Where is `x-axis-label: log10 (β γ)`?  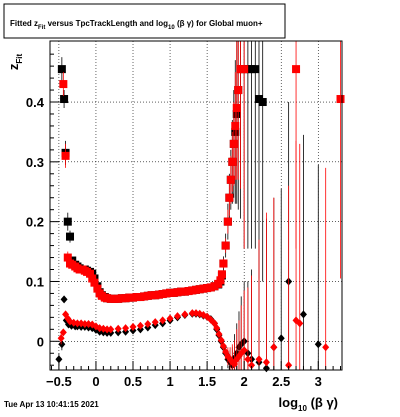 x-axis-label: log10 (β γ) is located at coordinates (308, 404).